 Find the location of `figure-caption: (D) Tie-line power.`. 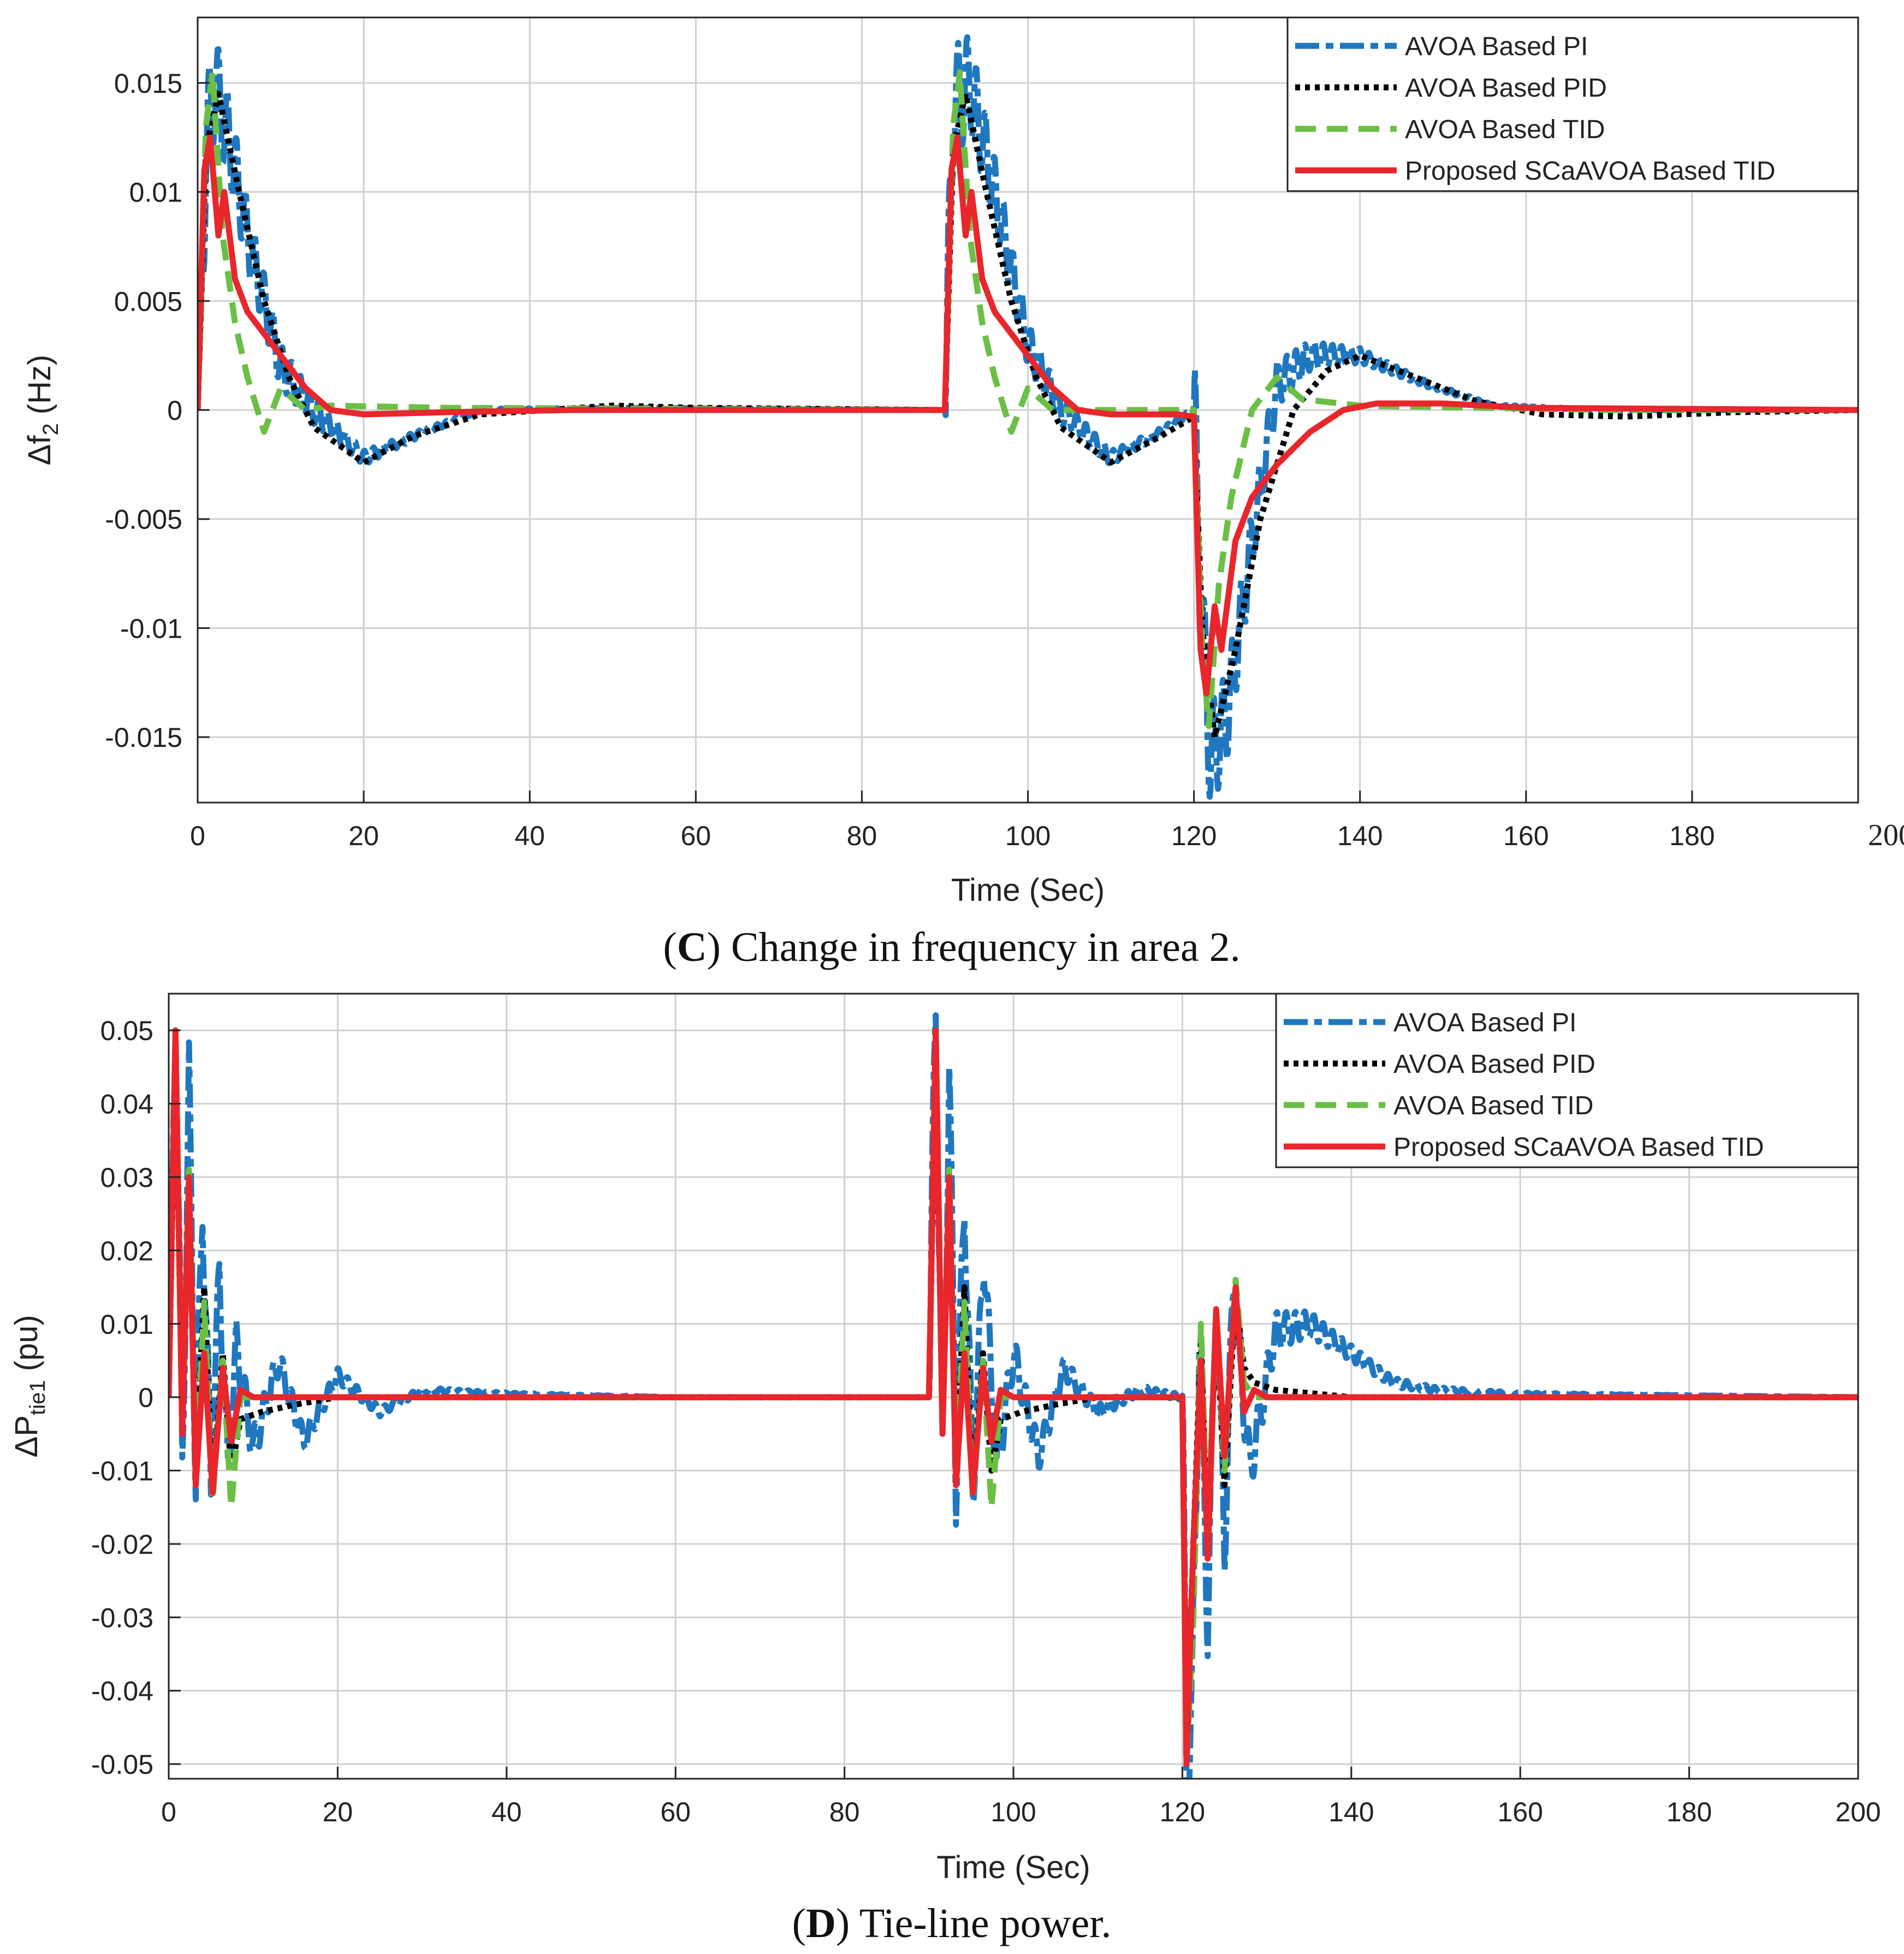

figure-caption: (D) Tie-line power. is located at coordinates (952, 1923).